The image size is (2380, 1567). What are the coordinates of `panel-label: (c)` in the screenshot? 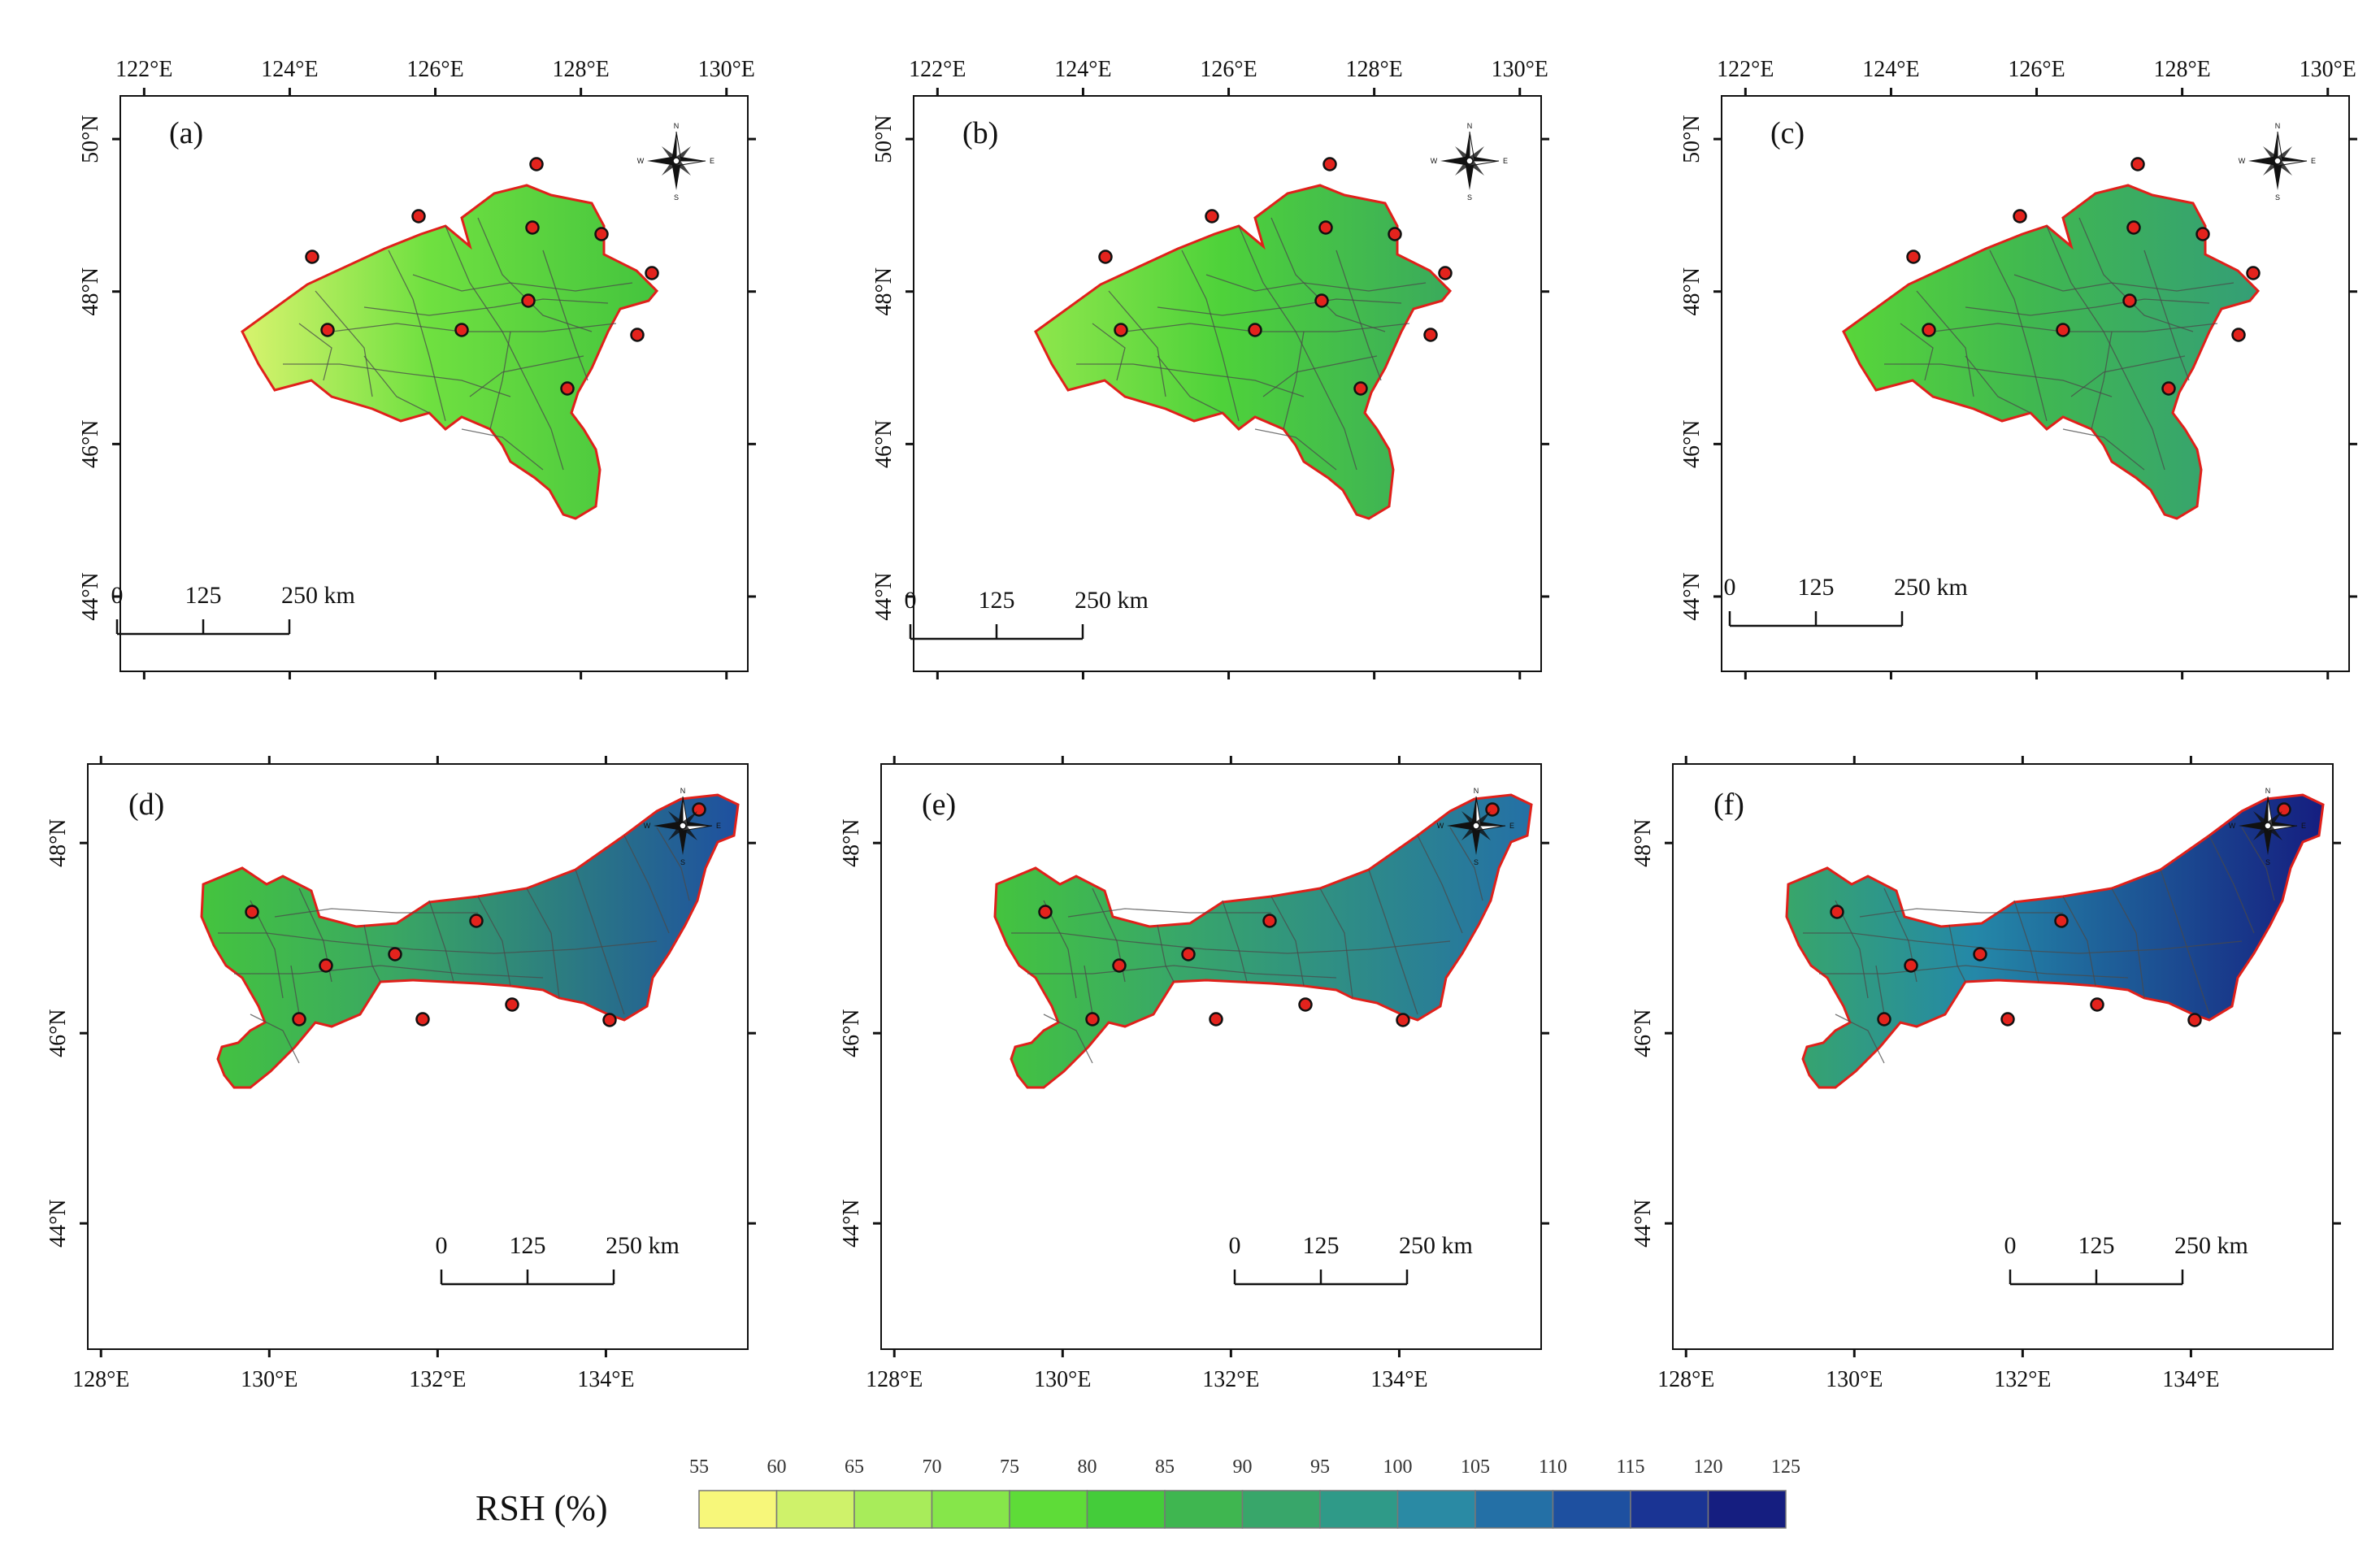 It's located at (1787, 133).